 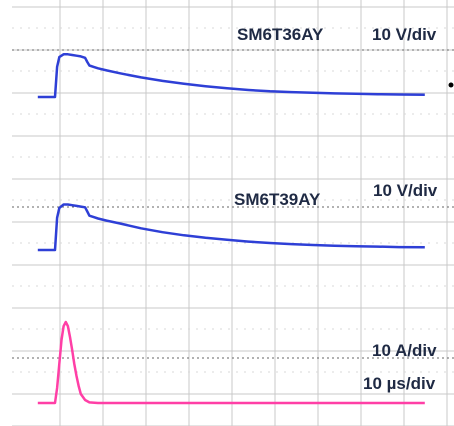 I want to click on trace1-marker-dot, so click(x=451, y=85).